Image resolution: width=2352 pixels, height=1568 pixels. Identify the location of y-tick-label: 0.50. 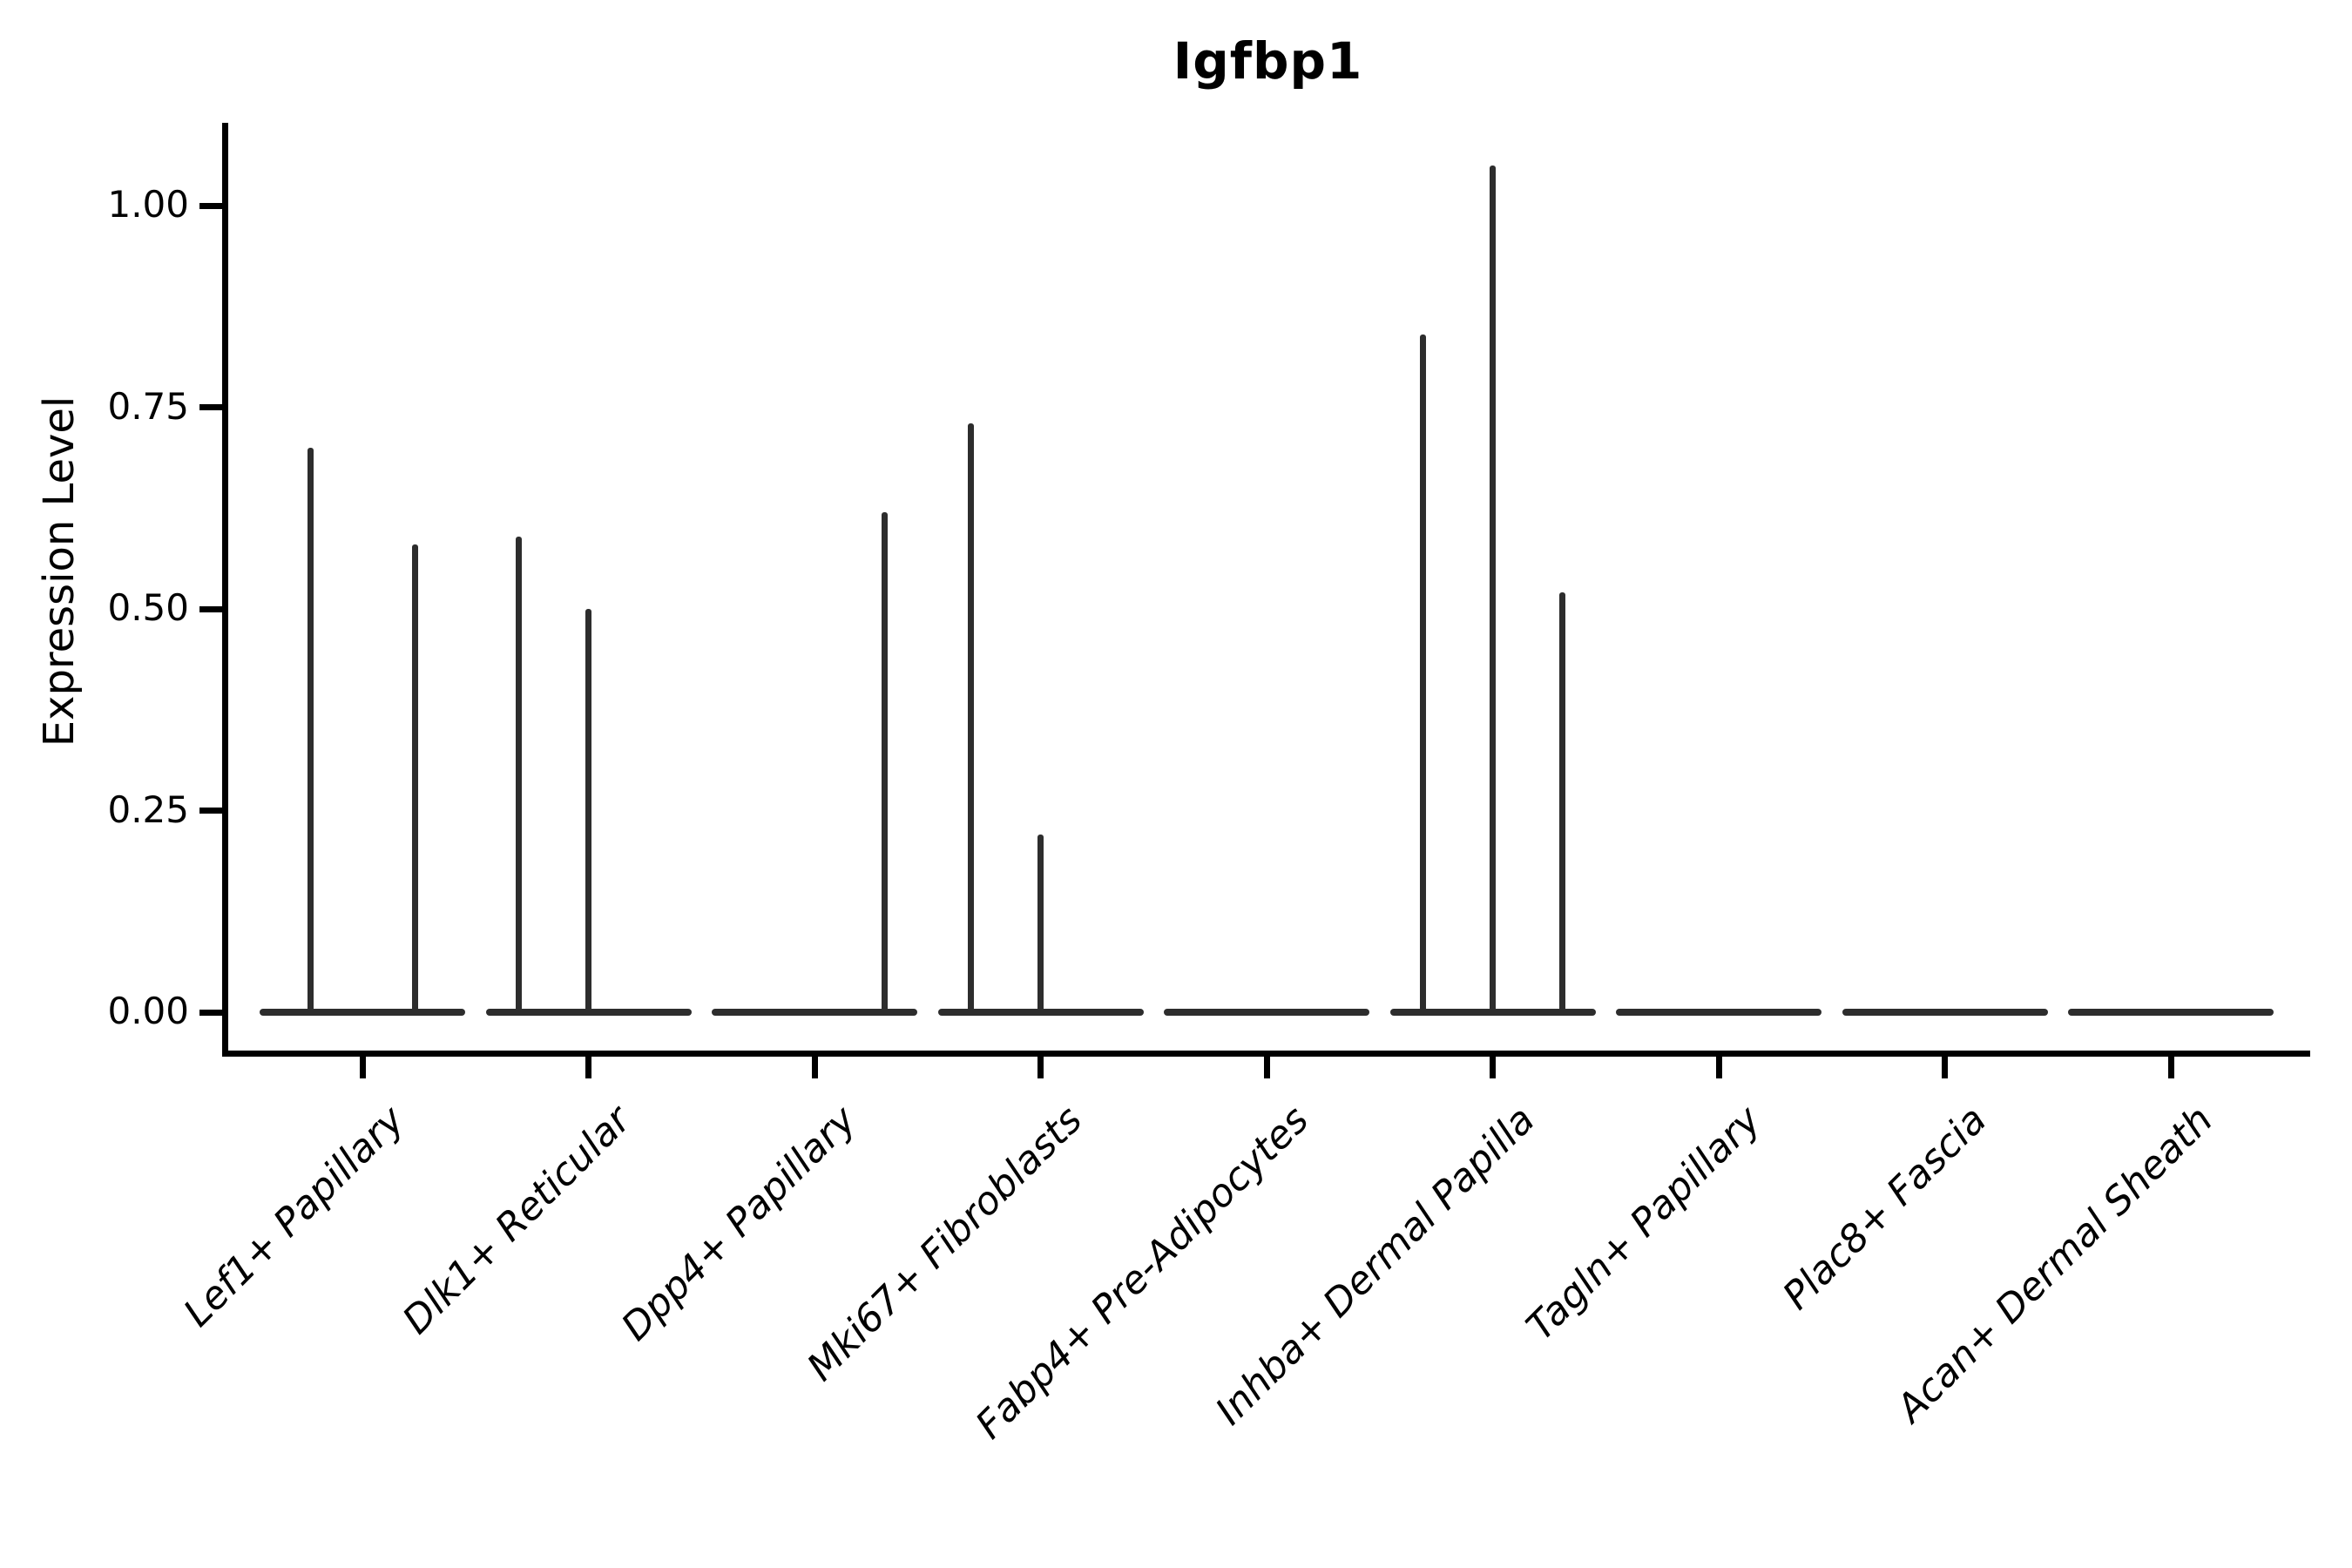
(148, 608).